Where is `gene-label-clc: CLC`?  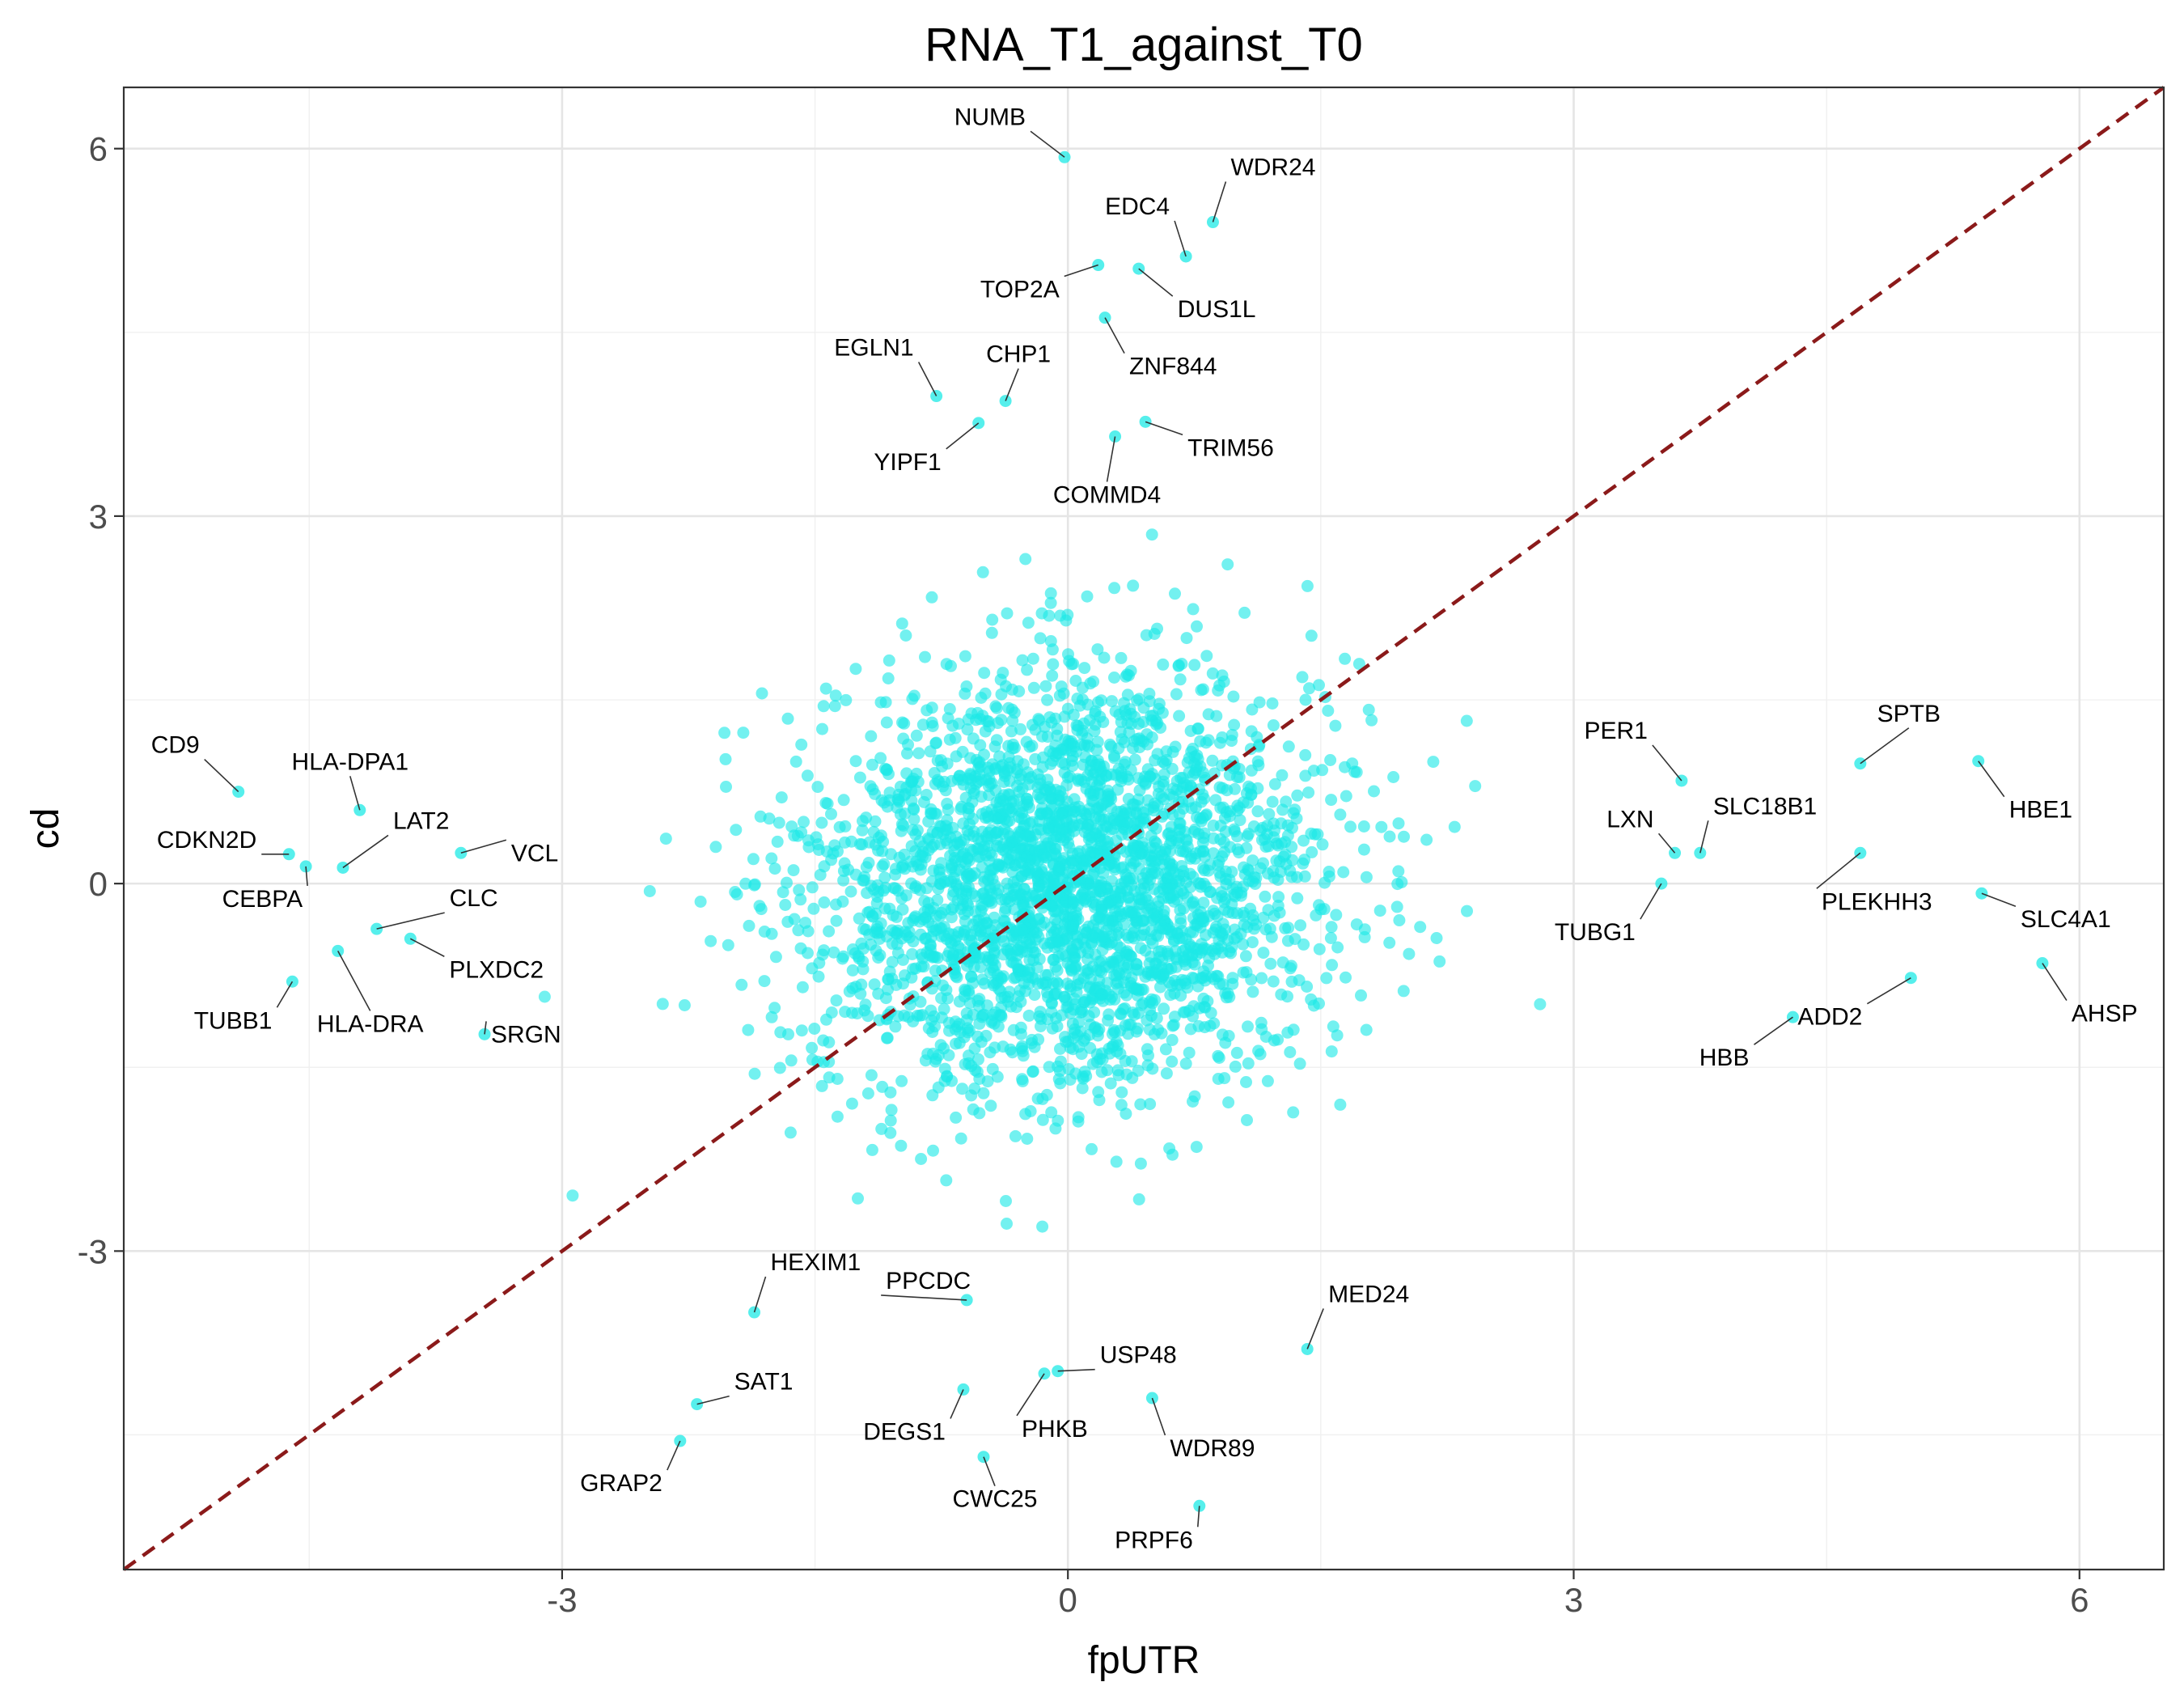 gene-label-clc: CLC is located at coordinates (474, 898).